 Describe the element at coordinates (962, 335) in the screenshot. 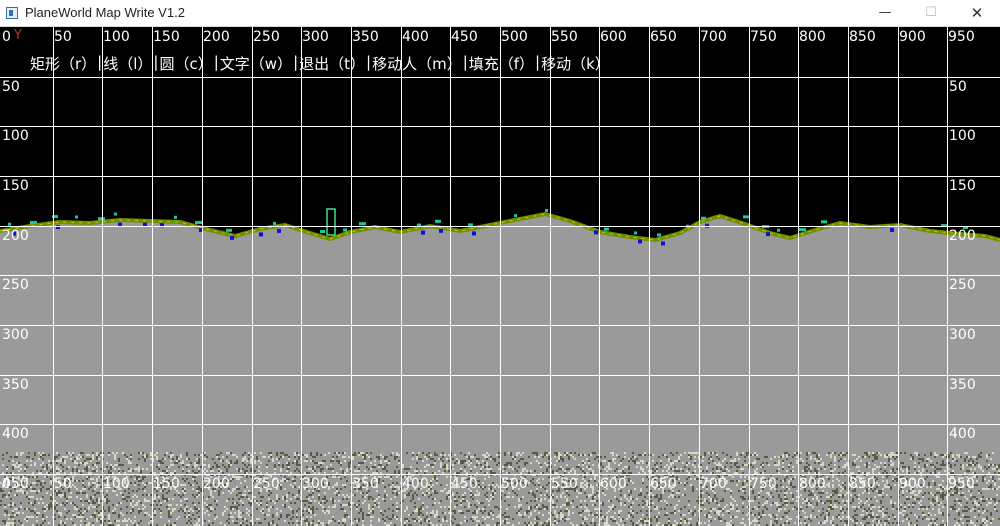

I see `y-tick-right-label: 300` at that location.